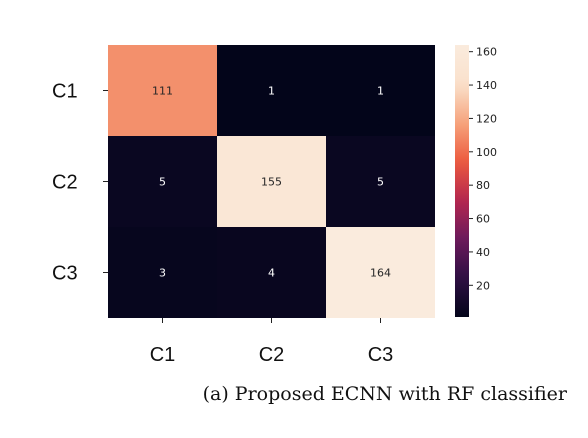 The width and height of the screenshot is (588, 438). I want to click on y-tick-label: C3, so click(65, 274).